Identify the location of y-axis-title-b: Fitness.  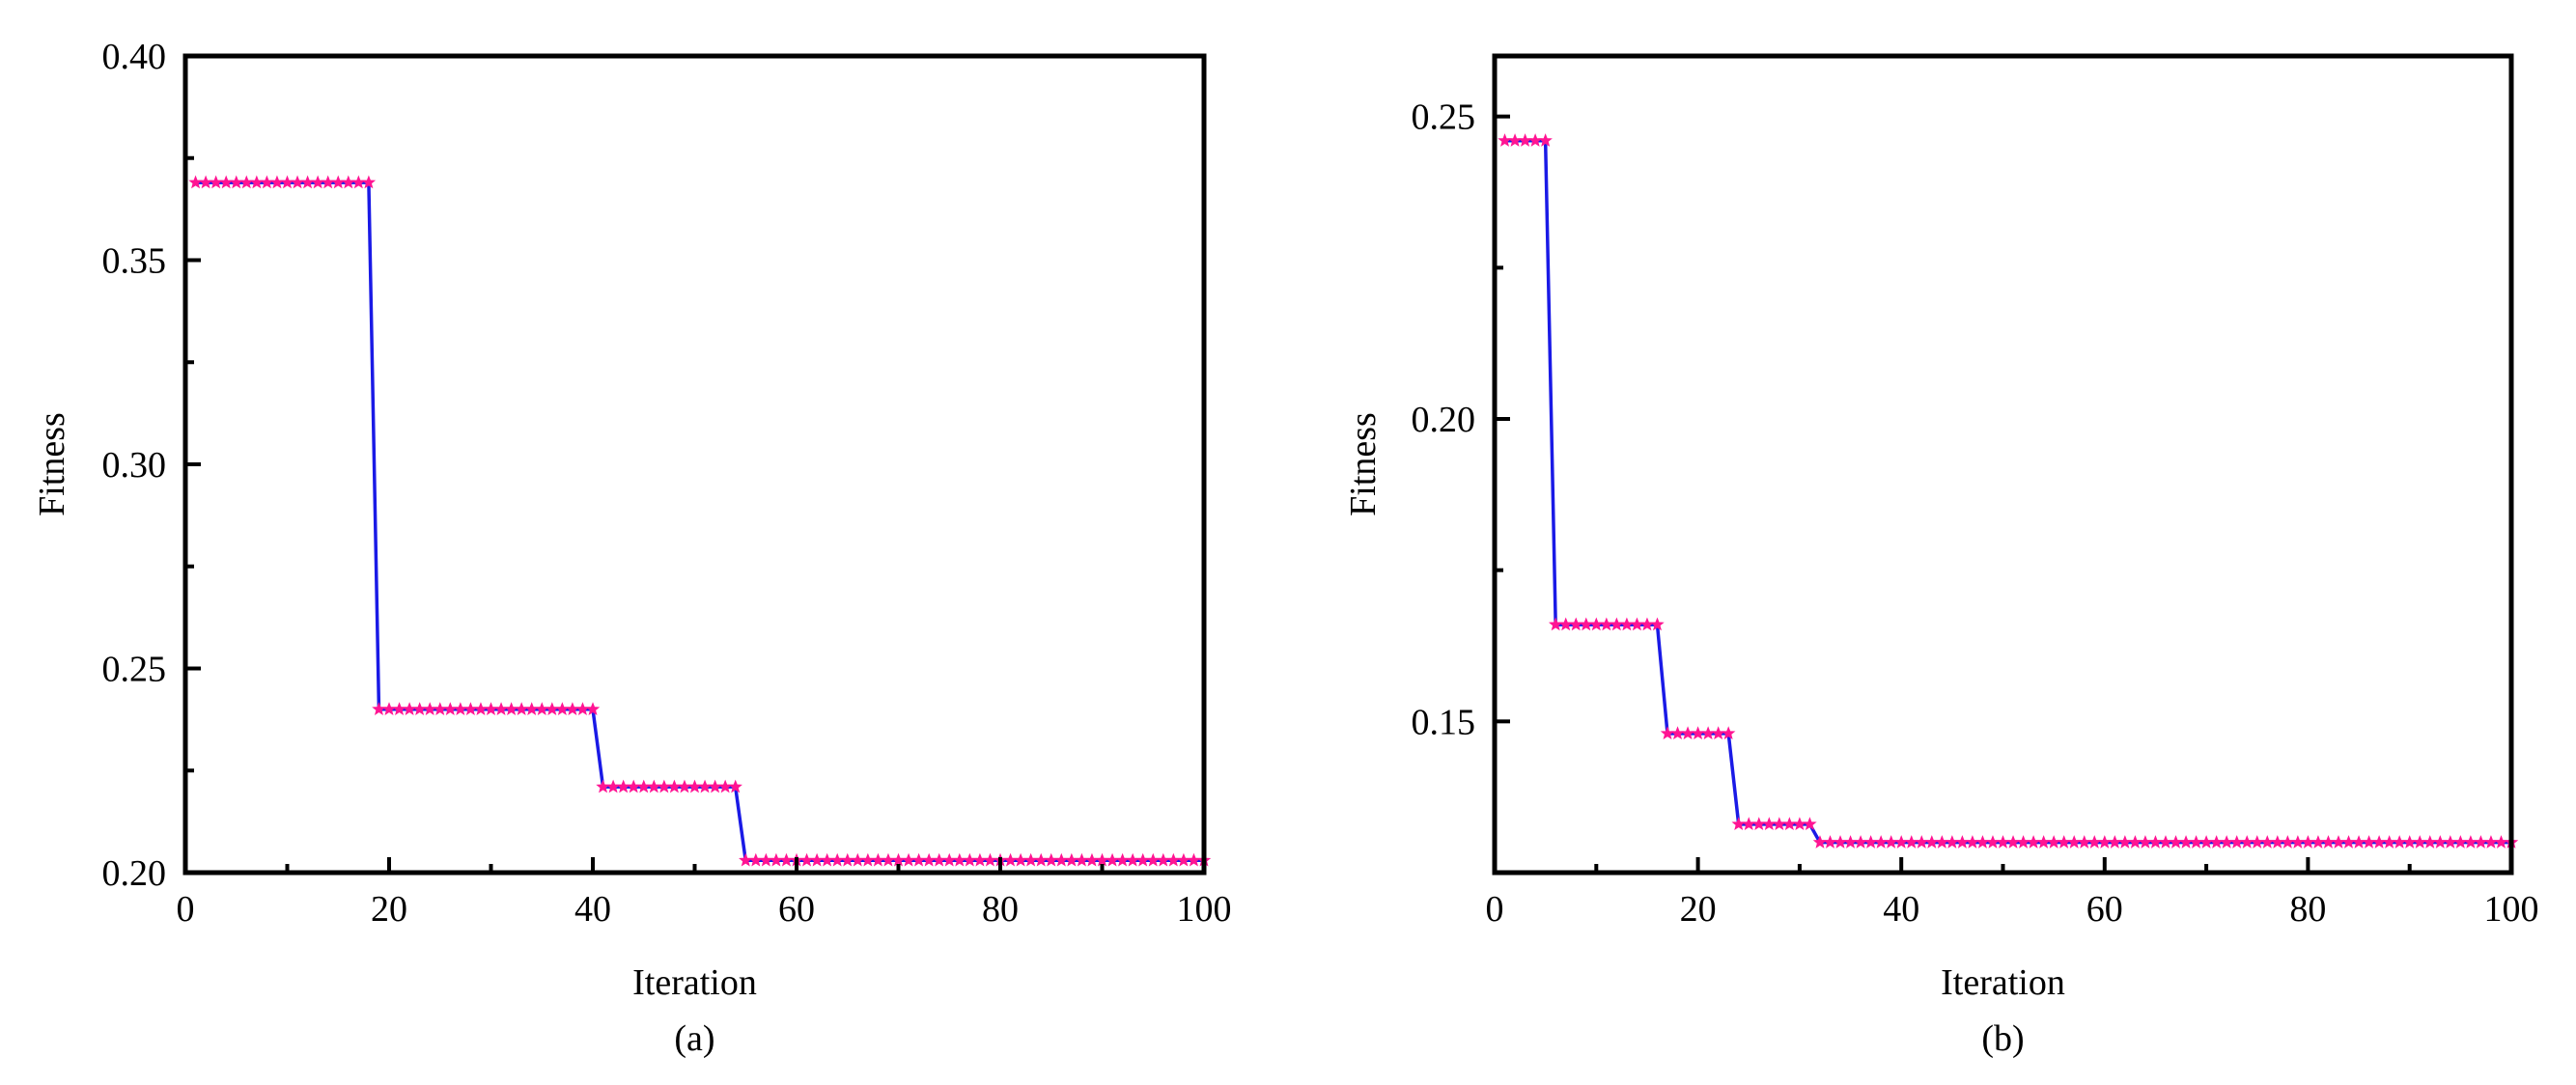
(1364, 464).